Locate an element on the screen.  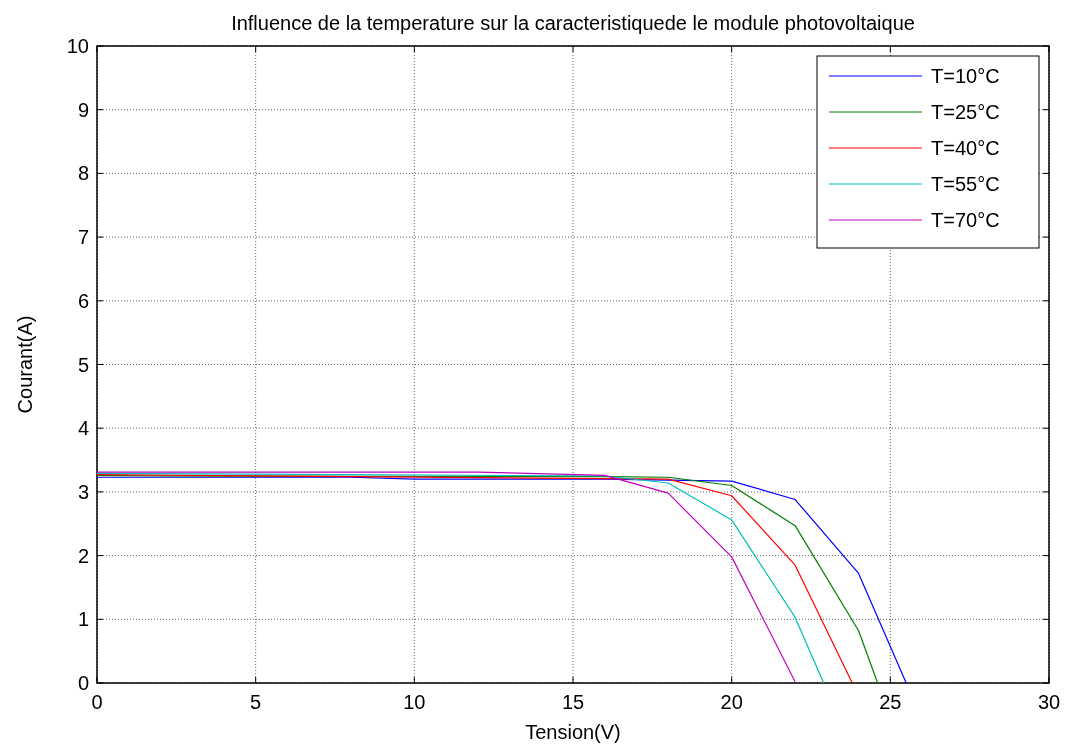
y-tick-label: 1 is located at coordinates (83, 619).